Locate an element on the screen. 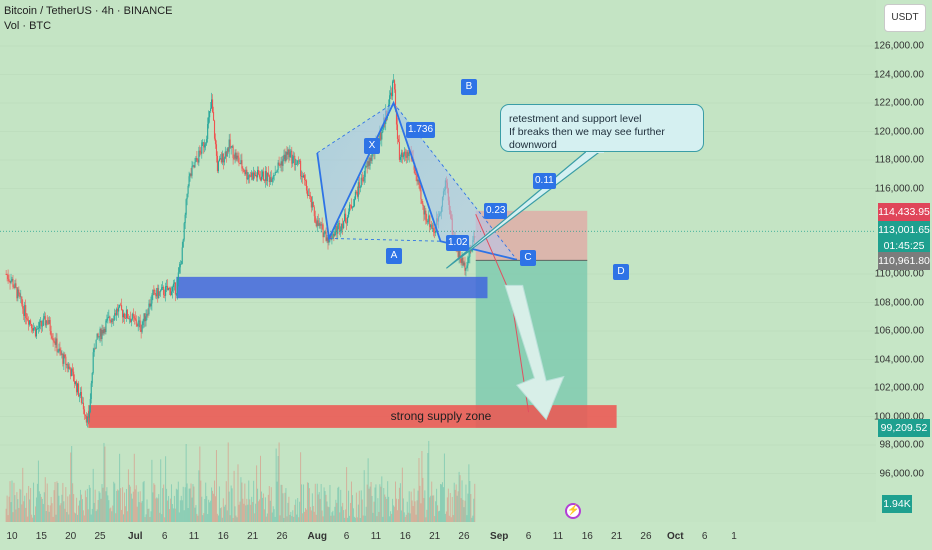 The width and height of the screenshot is (932, 550). pattern-triangle-xab is located at coordinates (355, 171).